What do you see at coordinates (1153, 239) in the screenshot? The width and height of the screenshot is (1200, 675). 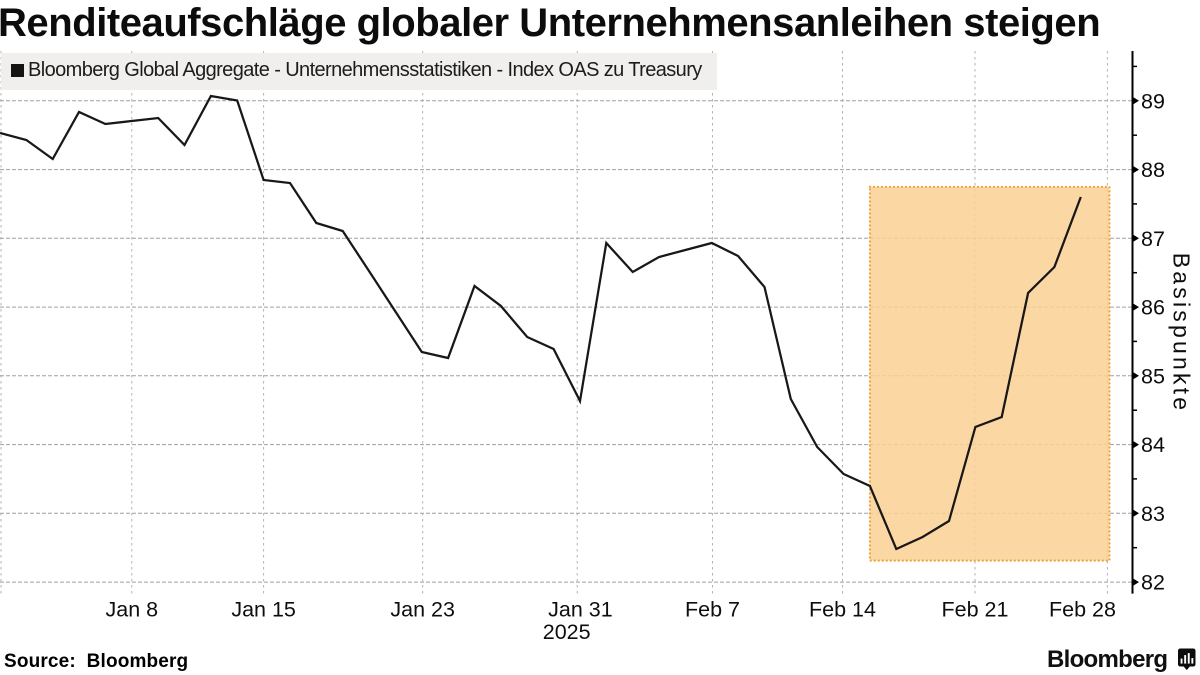 I see `svg-text: 87` at bounding box center [1153, 239].